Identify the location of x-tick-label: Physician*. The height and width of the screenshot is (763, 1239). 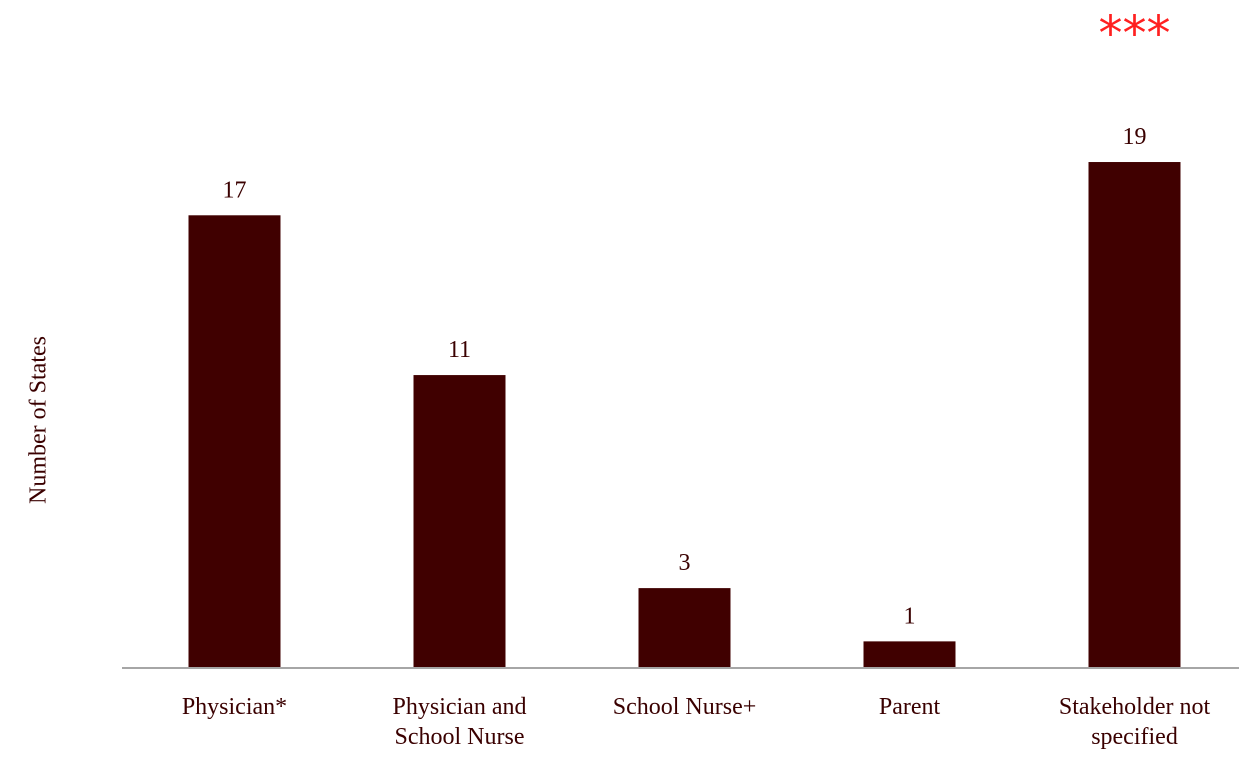
(234, 707).